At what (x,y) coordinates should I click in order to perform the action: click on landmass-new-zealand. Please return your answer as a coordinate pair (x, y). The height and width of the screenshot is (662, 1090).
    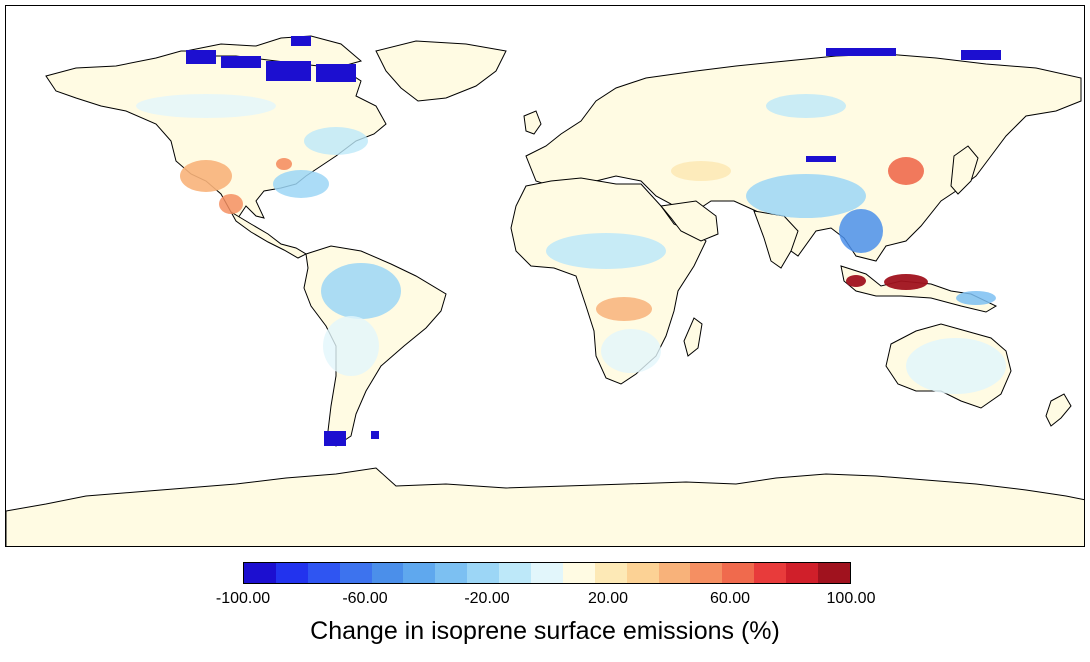
    Looking at the image, I should click on (1058, 410).